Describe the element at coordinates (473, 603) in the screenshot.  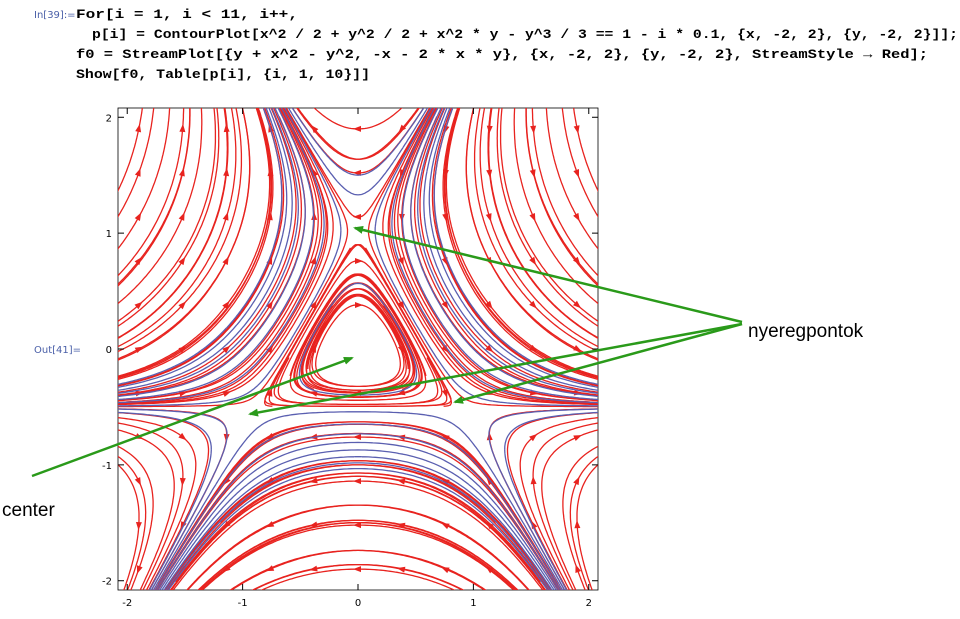
I see `x-tick-label: 1` at that location.